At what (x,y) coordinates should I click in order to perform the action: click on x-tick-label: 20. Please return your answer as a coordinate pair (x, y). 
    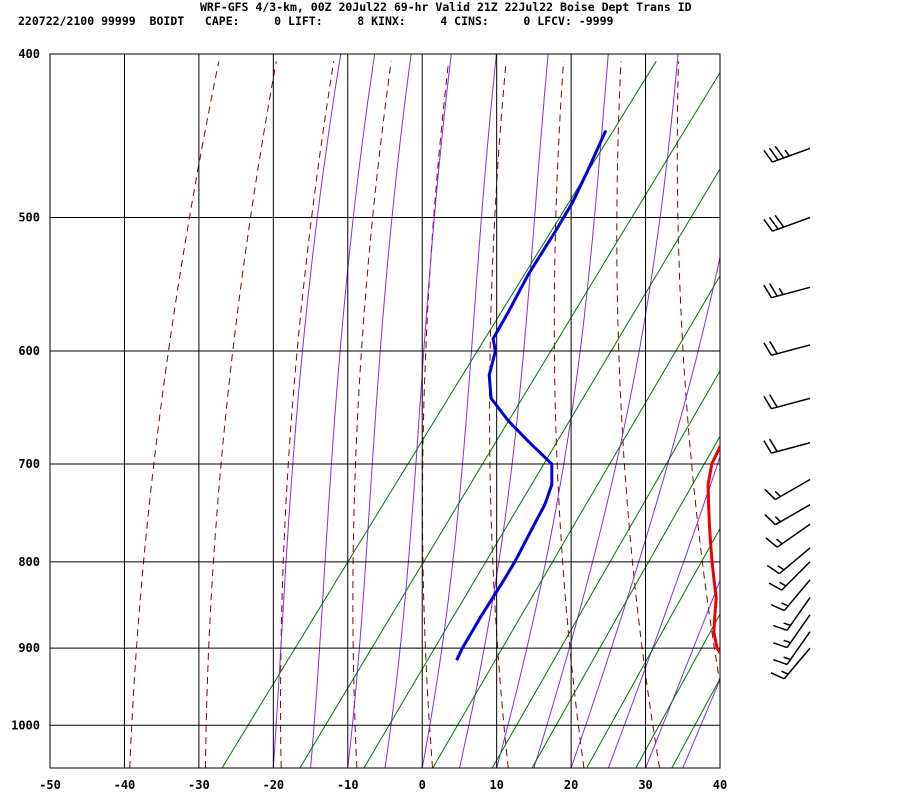
    Looking at the image, I should click on (571, 785).